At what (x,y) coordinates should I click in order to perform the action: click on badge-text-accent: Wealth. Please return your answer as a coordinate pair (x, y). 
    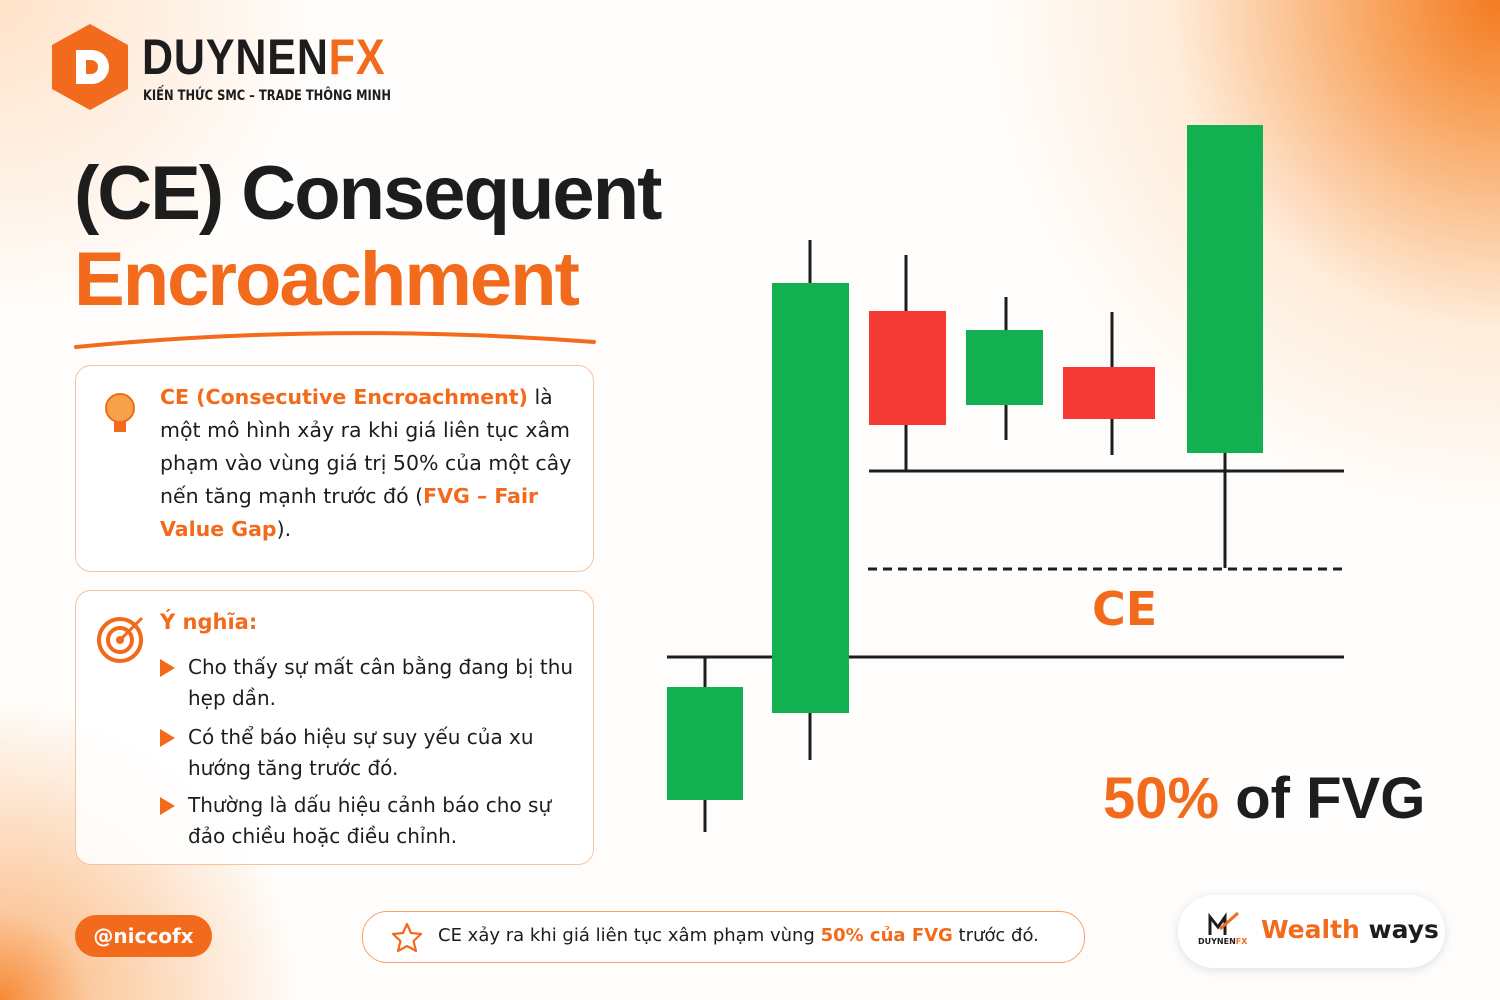
    Looking at the image, I should click on (1310, 929).